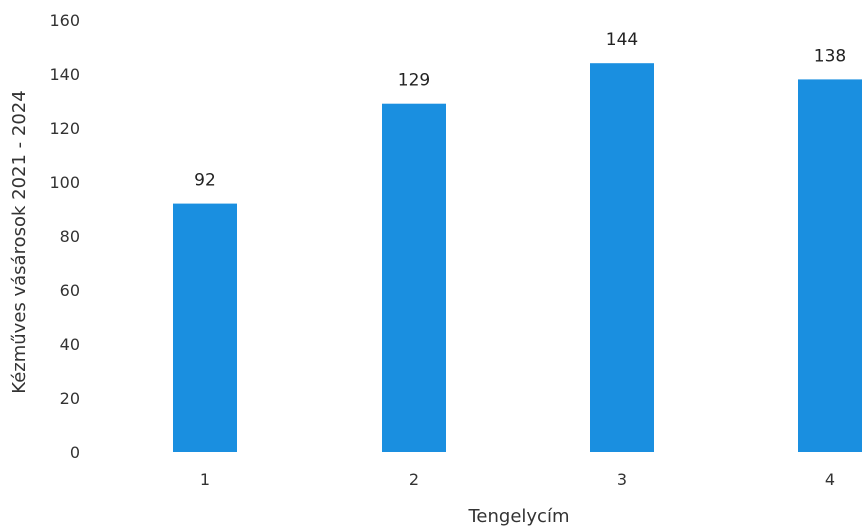 This screenshot has height=530, width=864. What do you see at coordinates (830, 56) in the screenshot?
I see `bar-value-label: 138` at bounding box center [830, 56].